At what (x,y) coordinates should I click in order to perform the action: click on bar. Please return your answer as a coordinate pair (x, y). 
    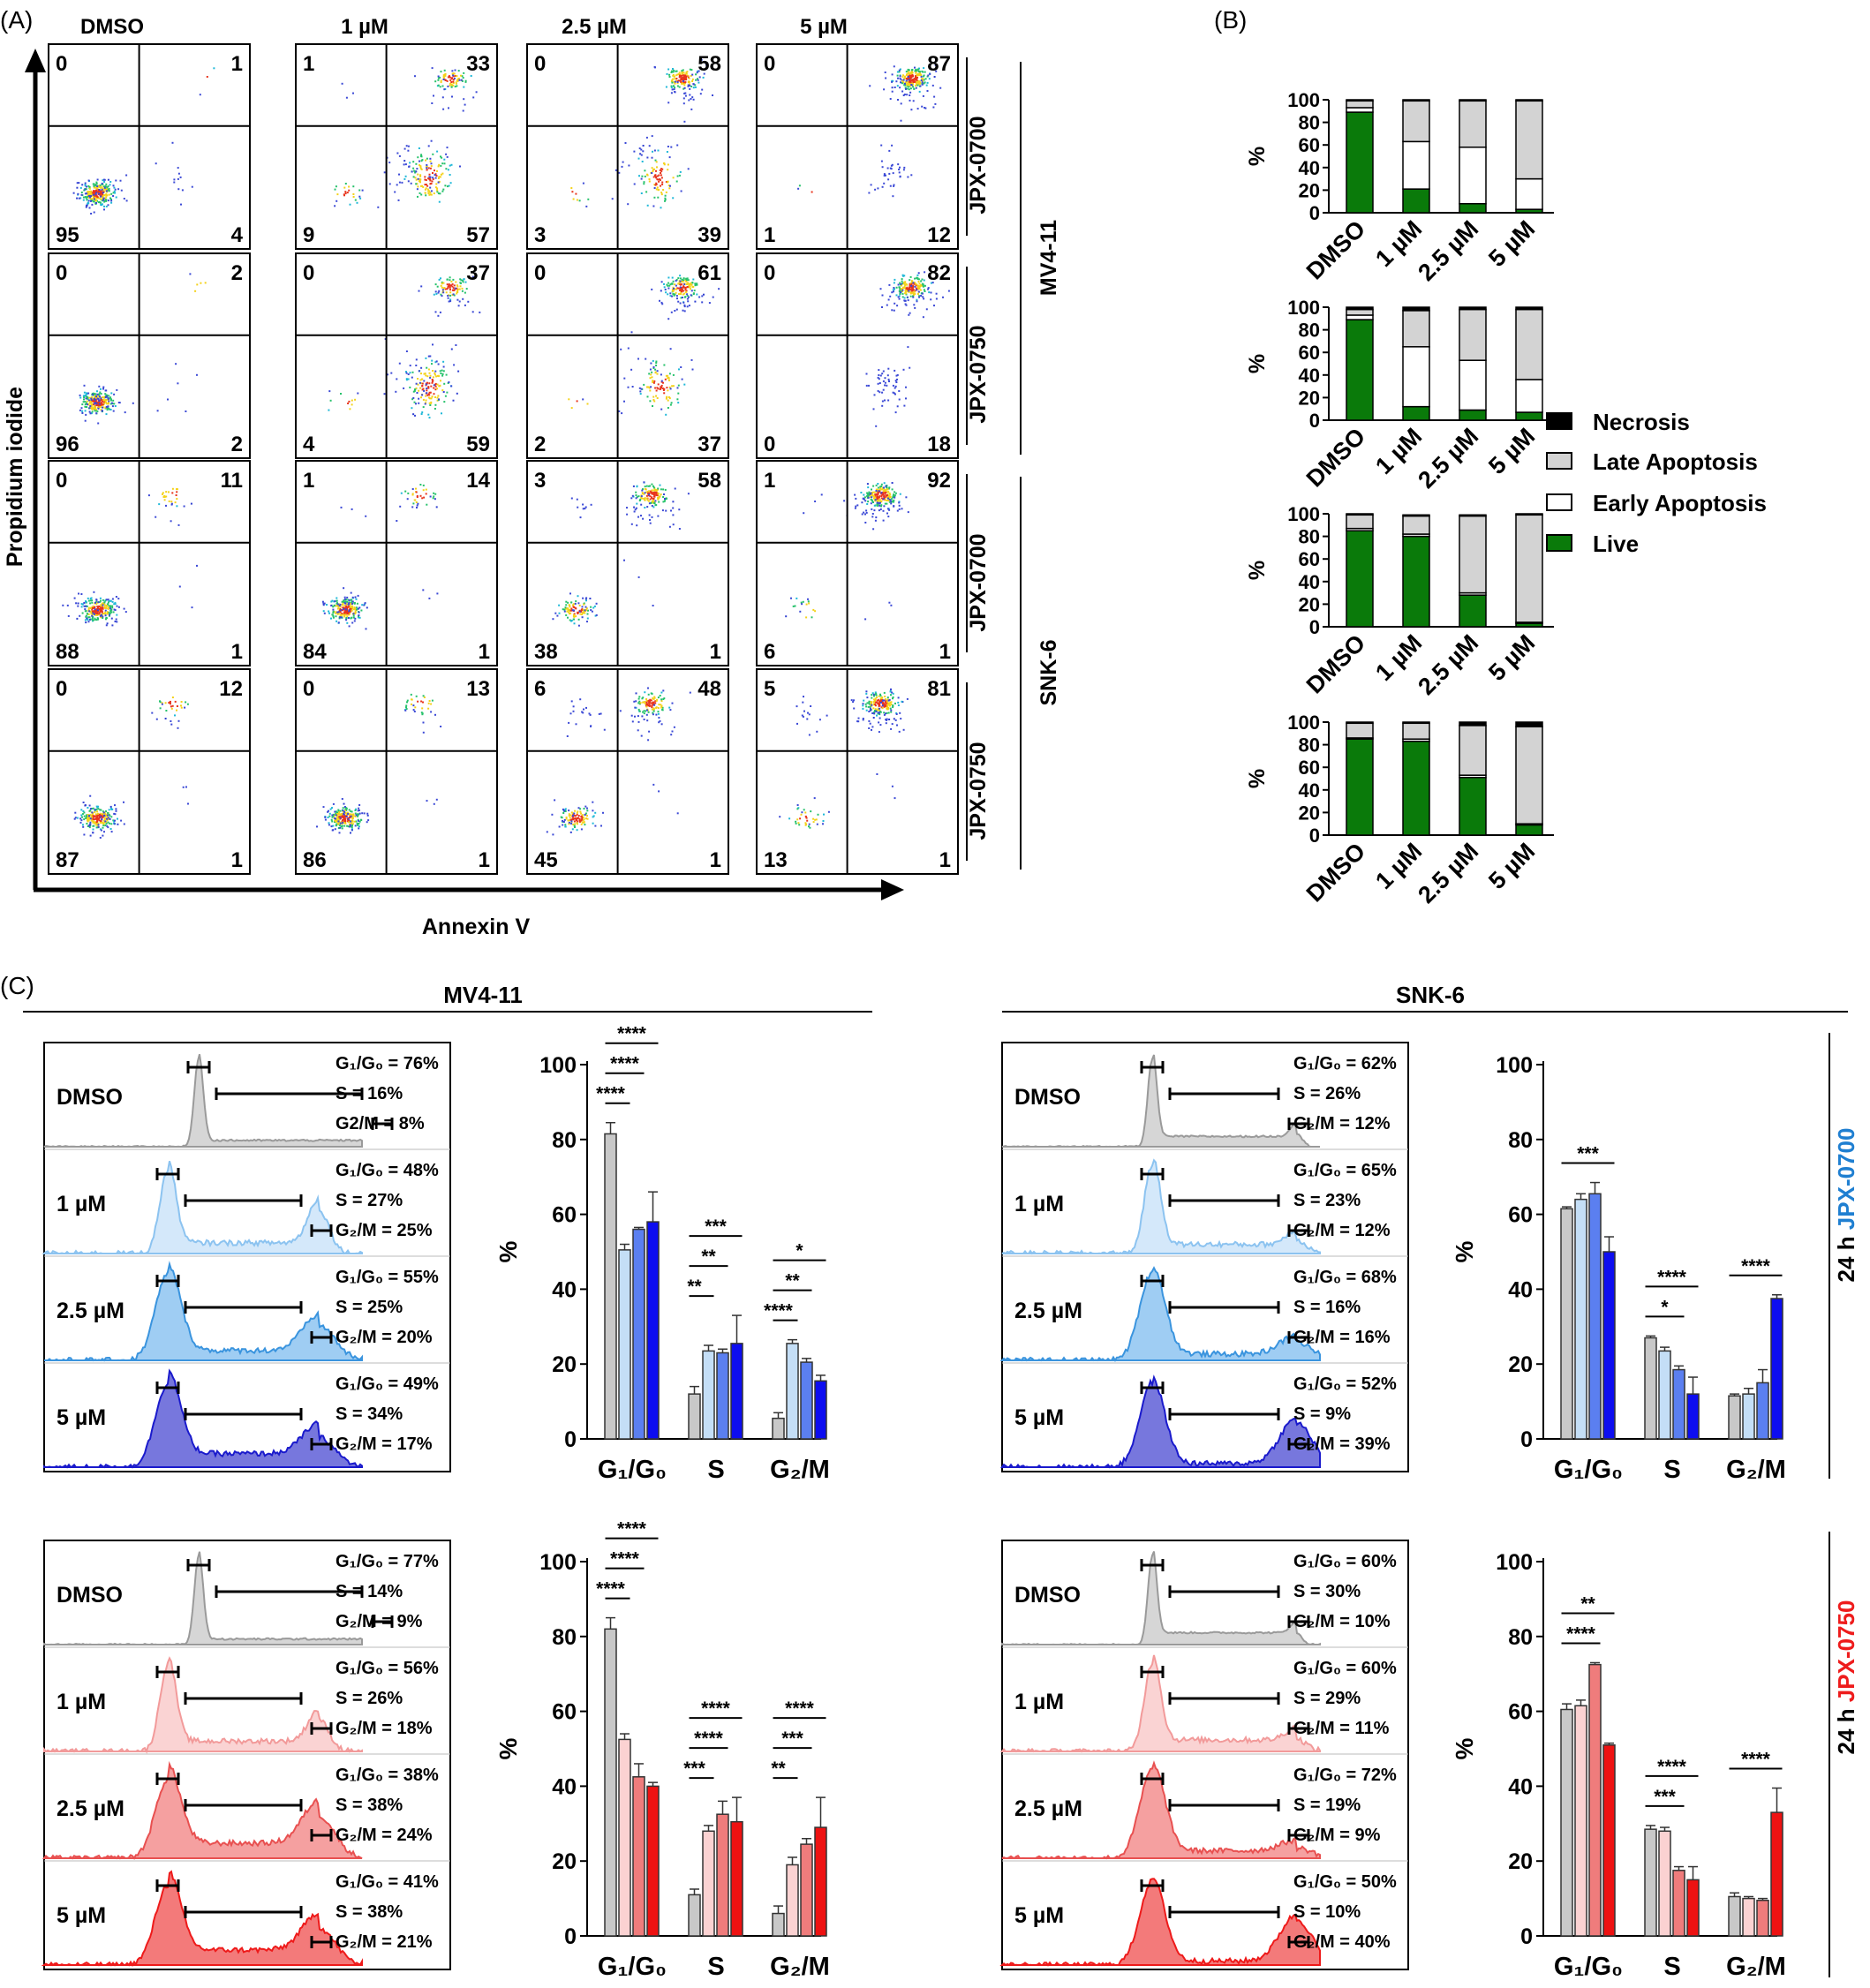
    Looking at the image, I should click on (694, 1416).